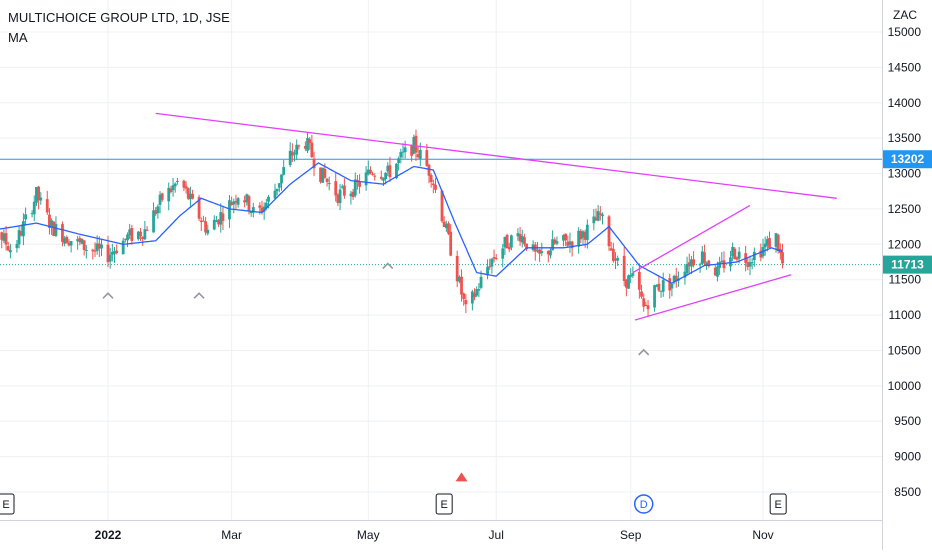 Image resolution: width=932 pixels, height=555 pixels. I want to click on dividend-event: D, so click(643, 504).